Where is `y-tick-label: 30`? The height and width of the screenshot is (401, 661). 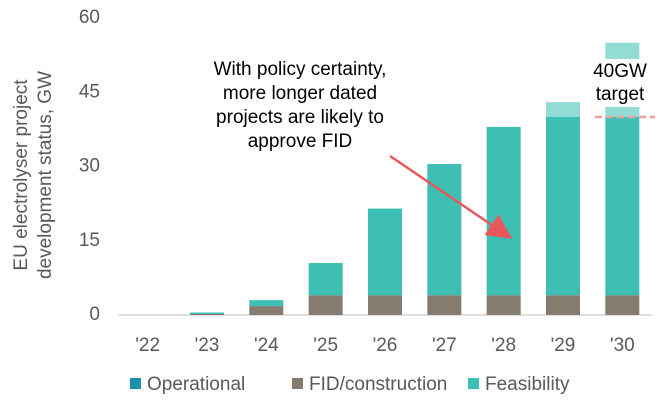 y-tick-label: 30 is located at coordinates (89, 166).